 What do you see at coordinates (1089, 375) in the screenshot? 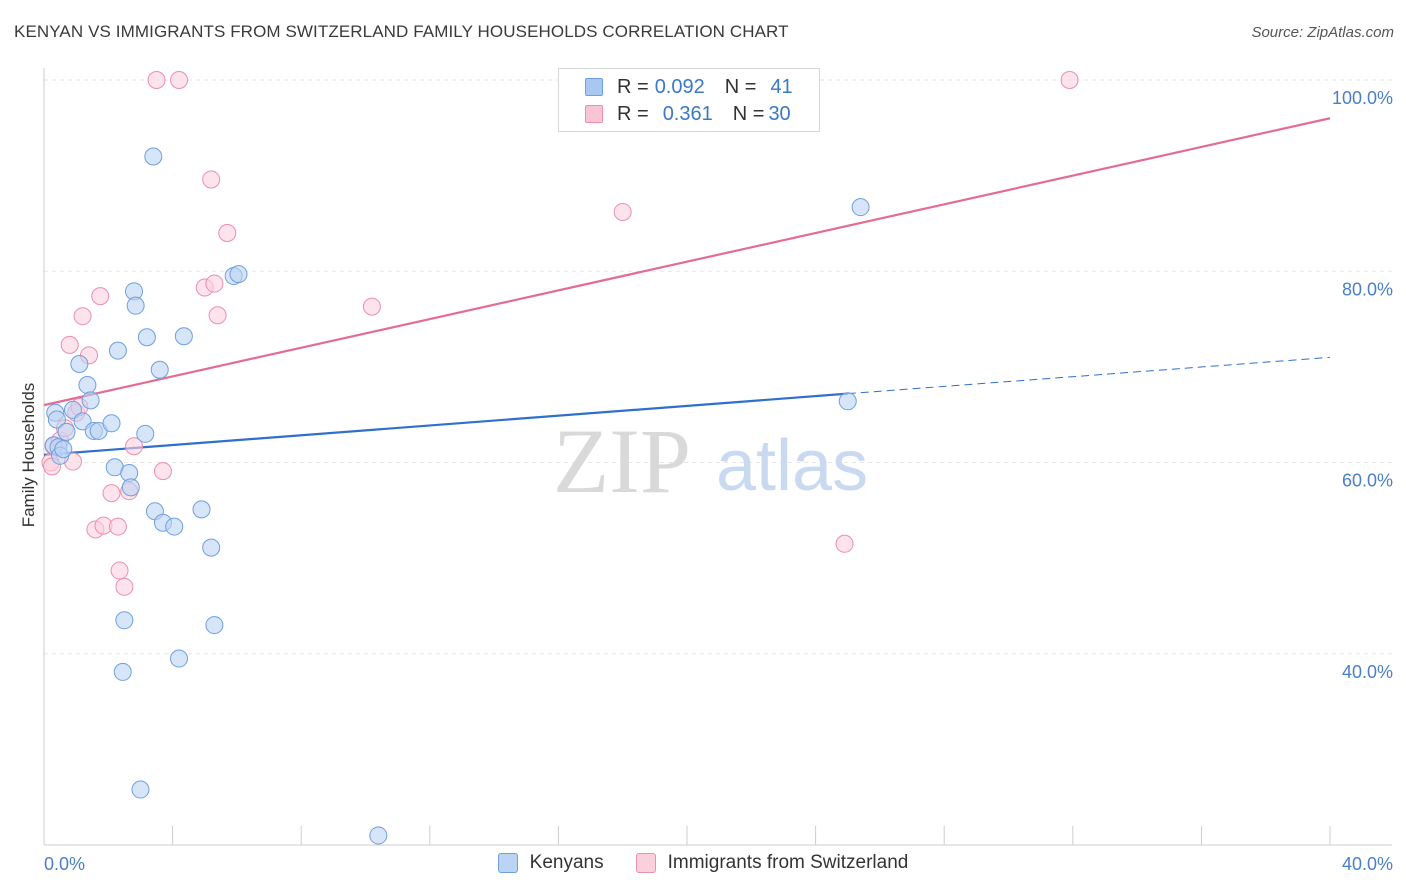
I see `trend-line-kenyans-extension` at bounding box center [1089, 375].